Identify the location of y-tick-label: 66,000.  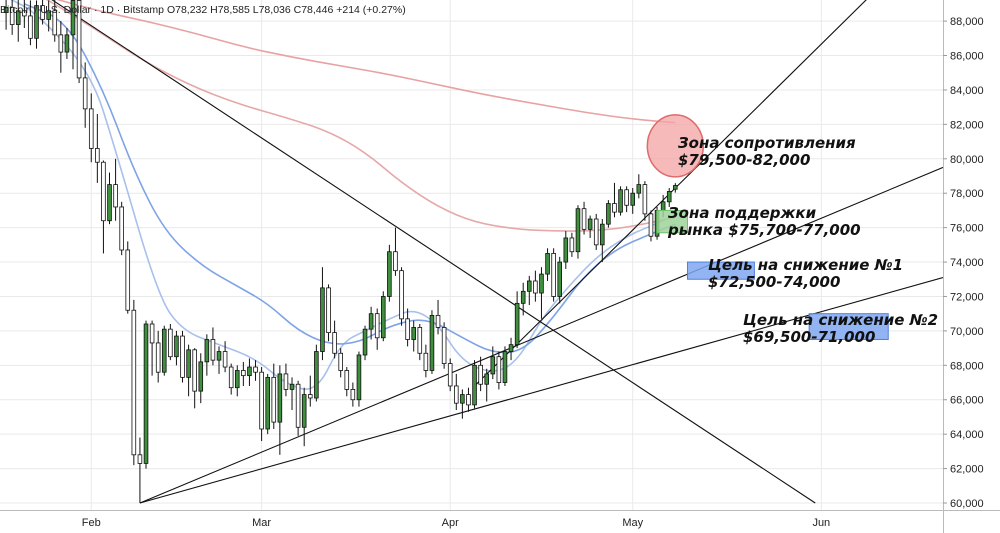
(967, 401).